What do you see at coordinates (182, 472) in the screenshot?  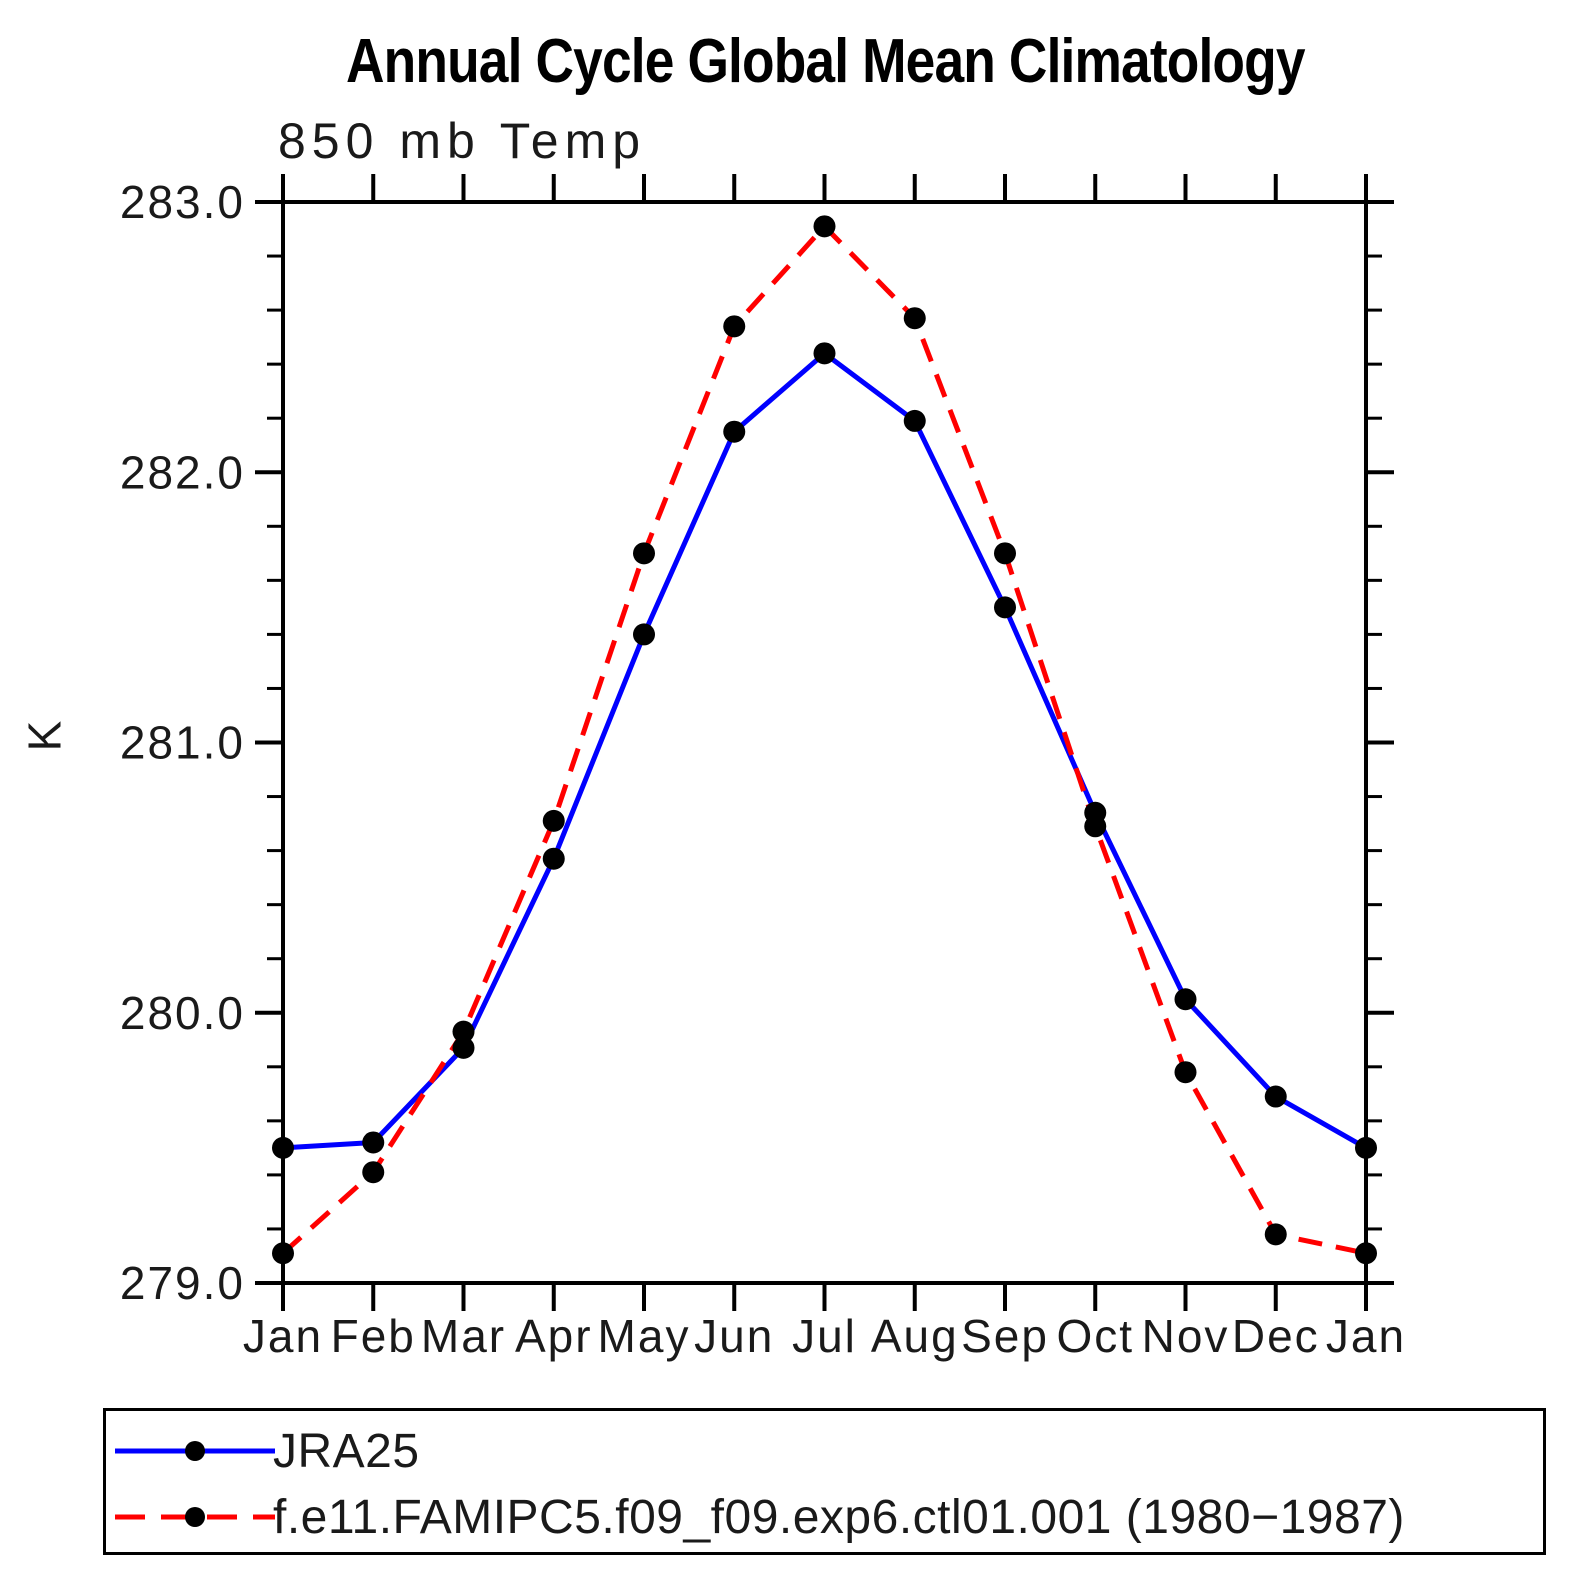 I see `y-tick-label: 282.0` at bounding box center [182, 472].